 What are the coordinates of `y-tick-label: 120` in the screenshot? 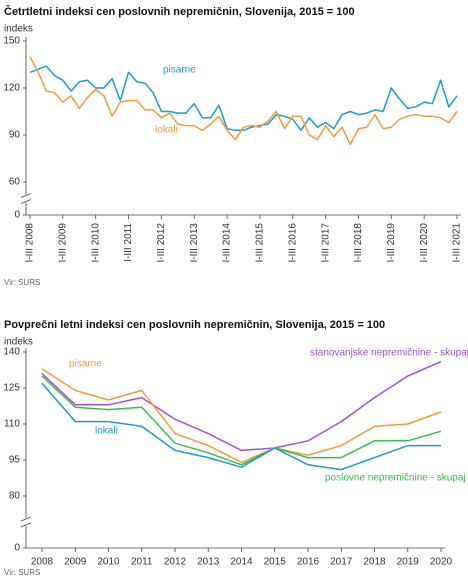 It's located at (11, 88).